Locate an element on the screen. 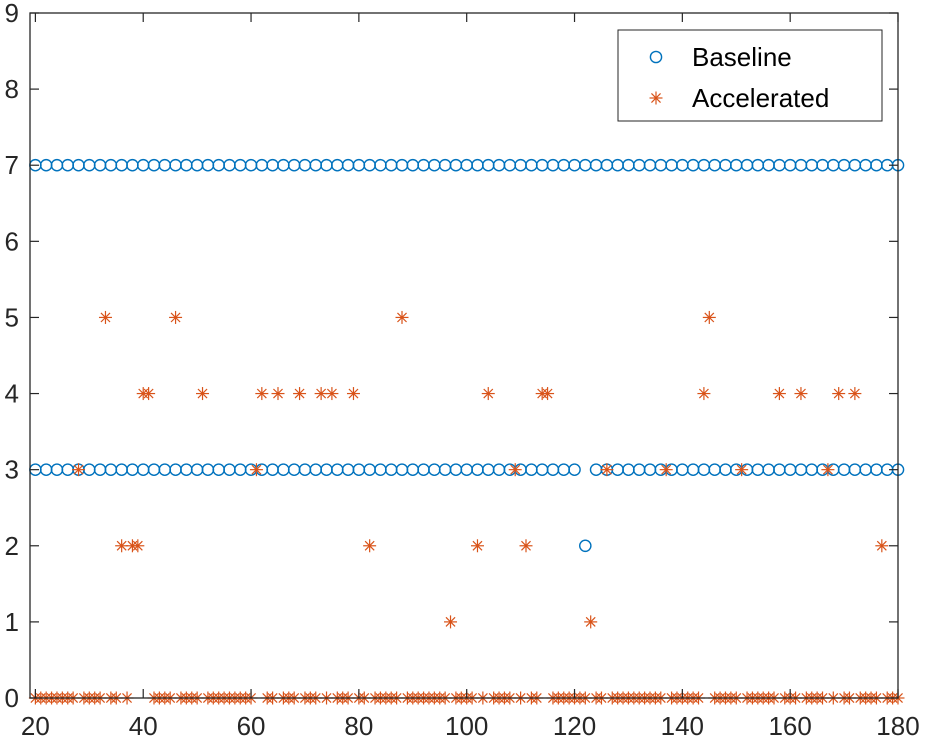 The height and width of the screenshot is (747, 927). legend-label-baseline: Baseline is located at coordinates (742, 57).